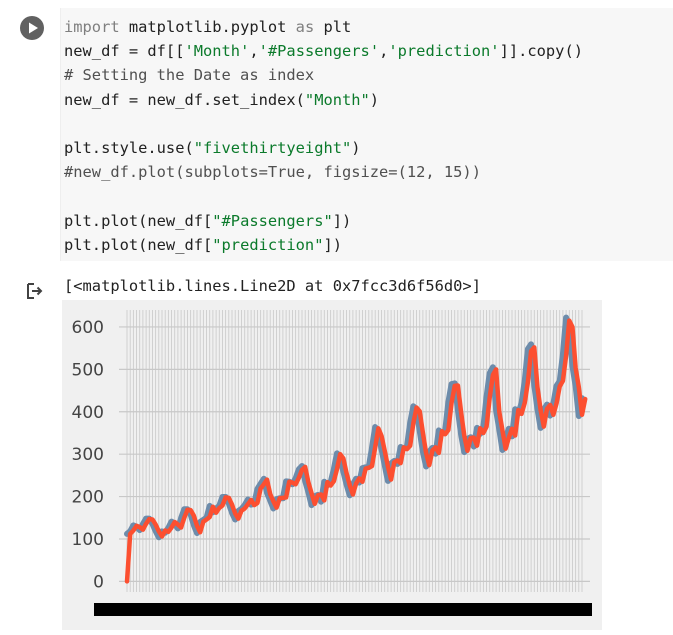  Describe the element at coordinates (541, 51) in the screenshot. I see `code-token: ]].copy()` at that location.